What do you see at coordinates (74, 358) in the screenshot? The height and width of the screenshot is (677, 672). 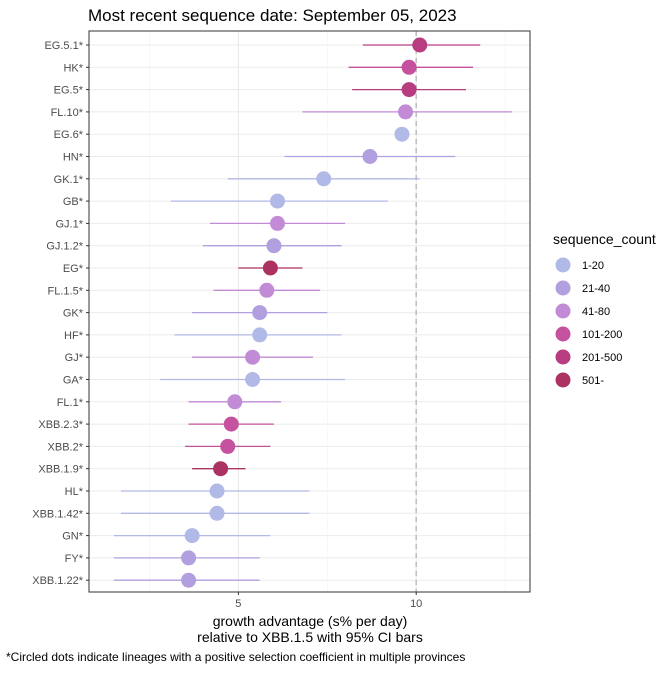 I see `y-tick-label: GJ*` at bounding box center [74, 358].